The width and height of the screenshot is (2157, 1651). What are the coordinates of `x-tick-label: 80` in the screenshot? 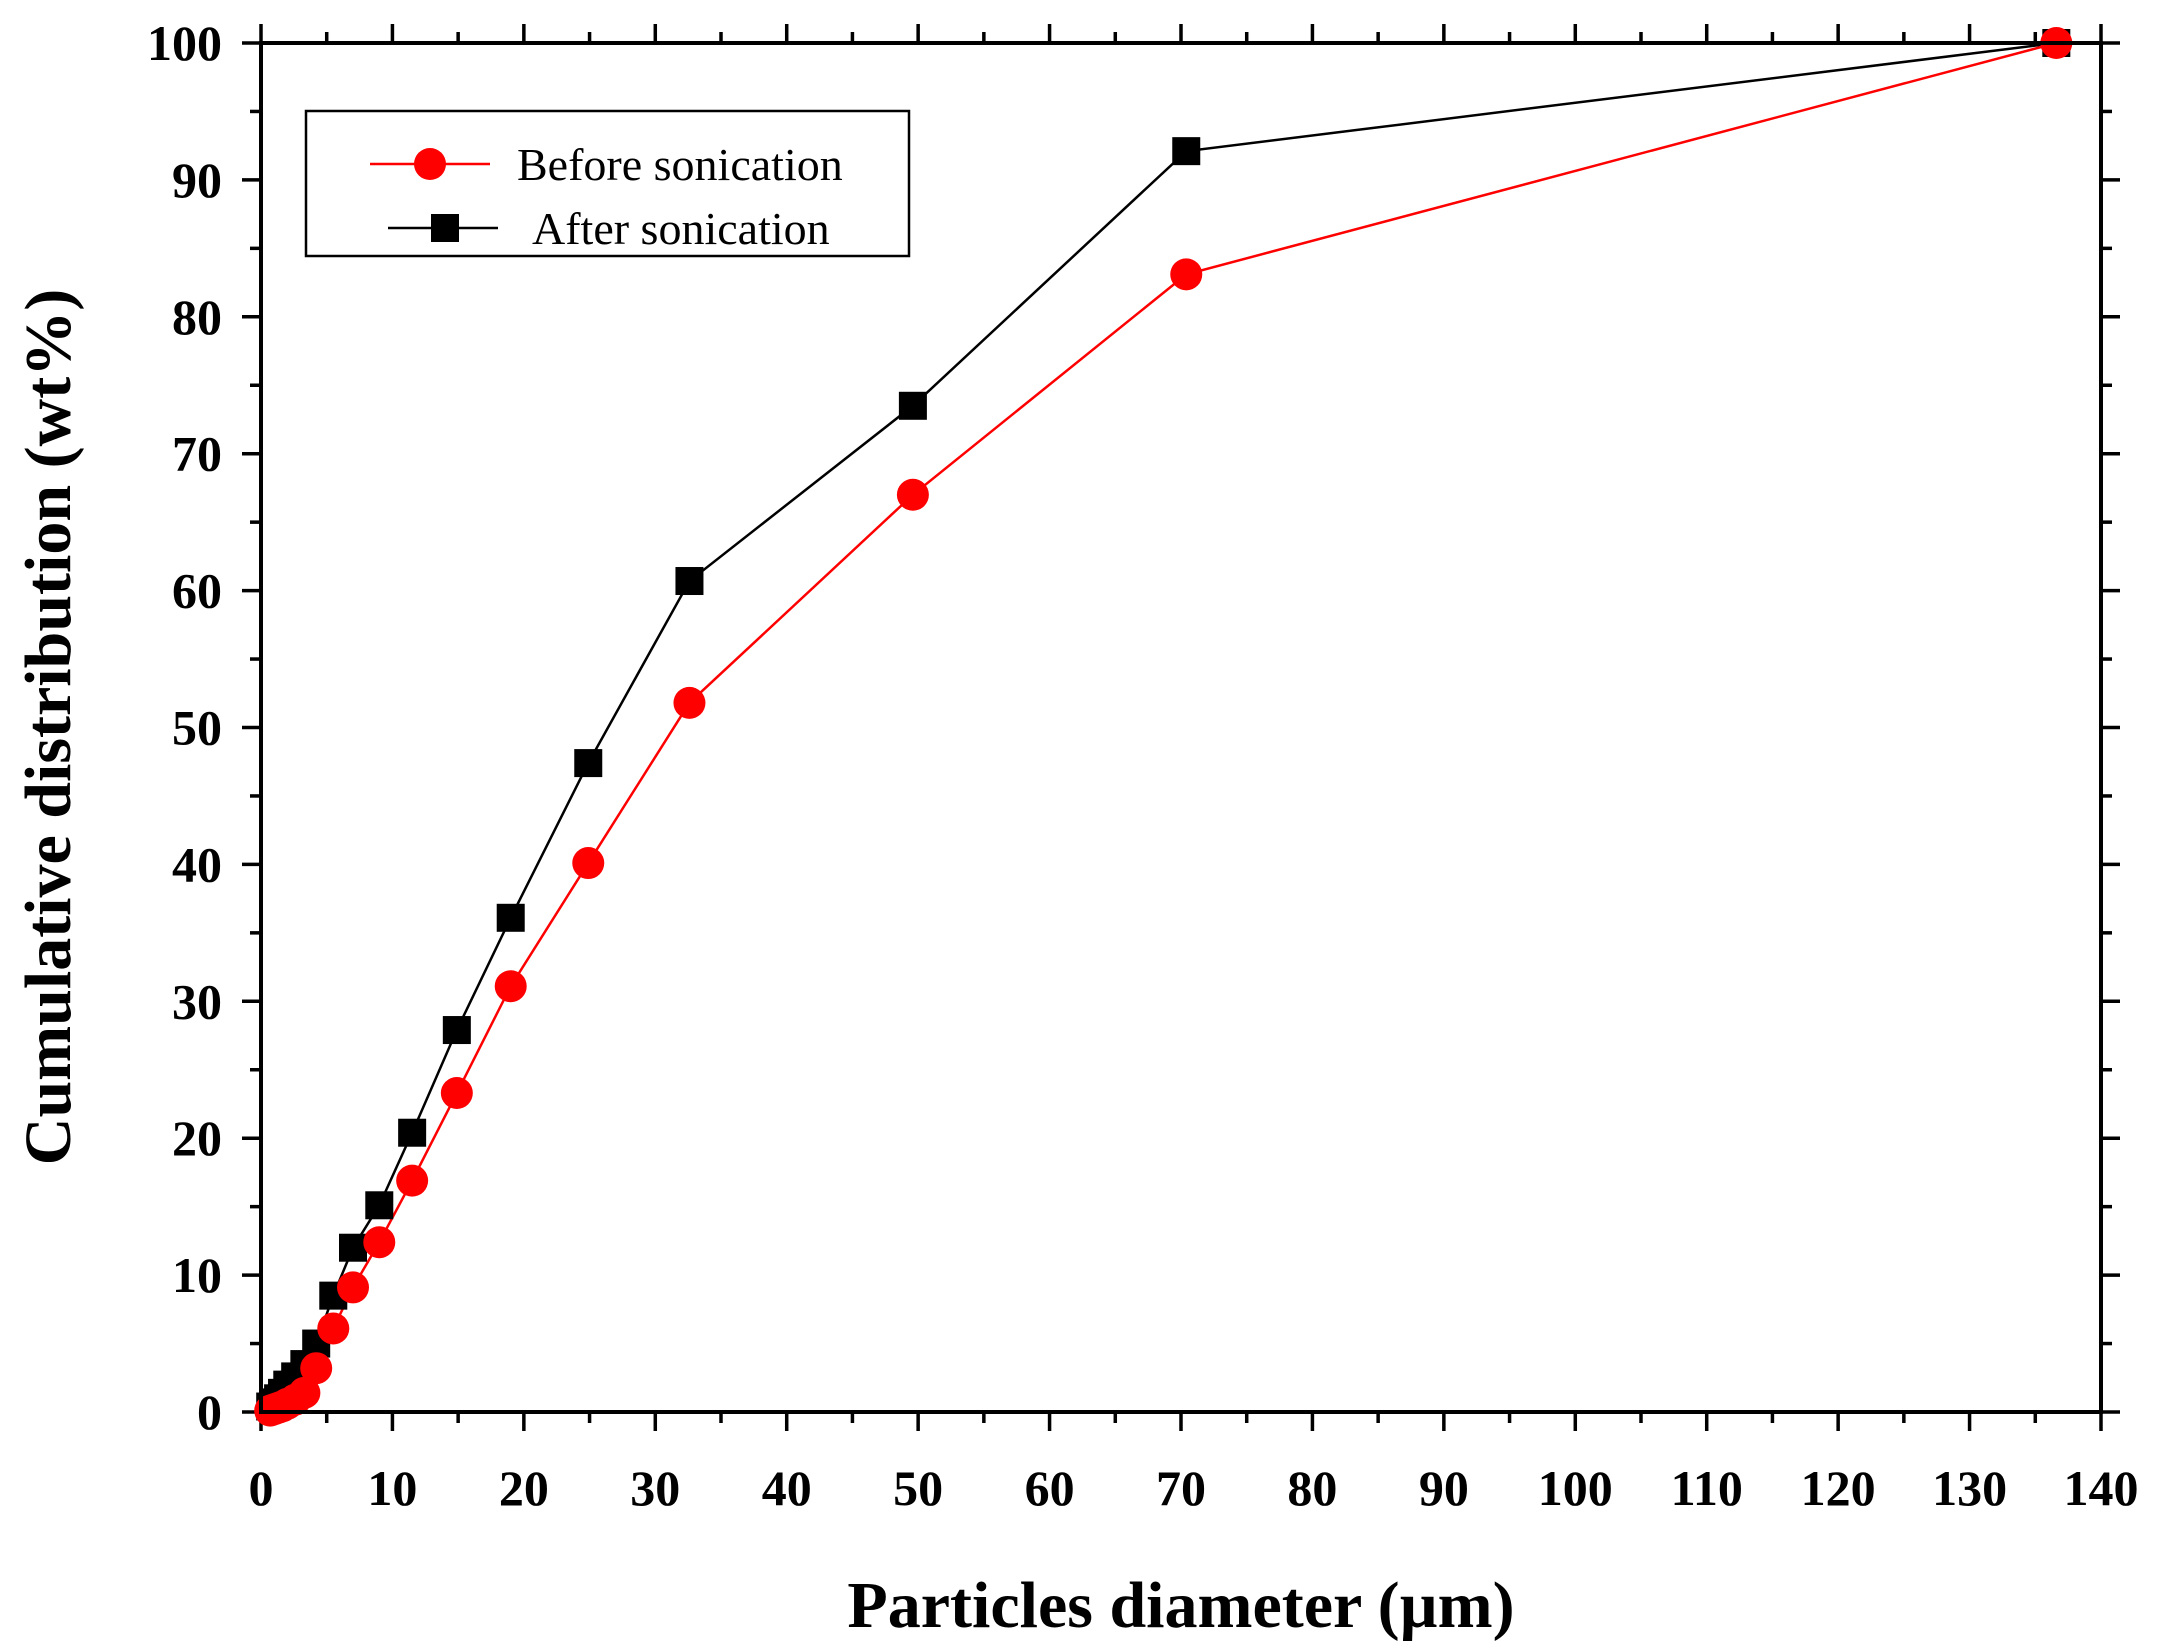 It's located at (1312, 1488).